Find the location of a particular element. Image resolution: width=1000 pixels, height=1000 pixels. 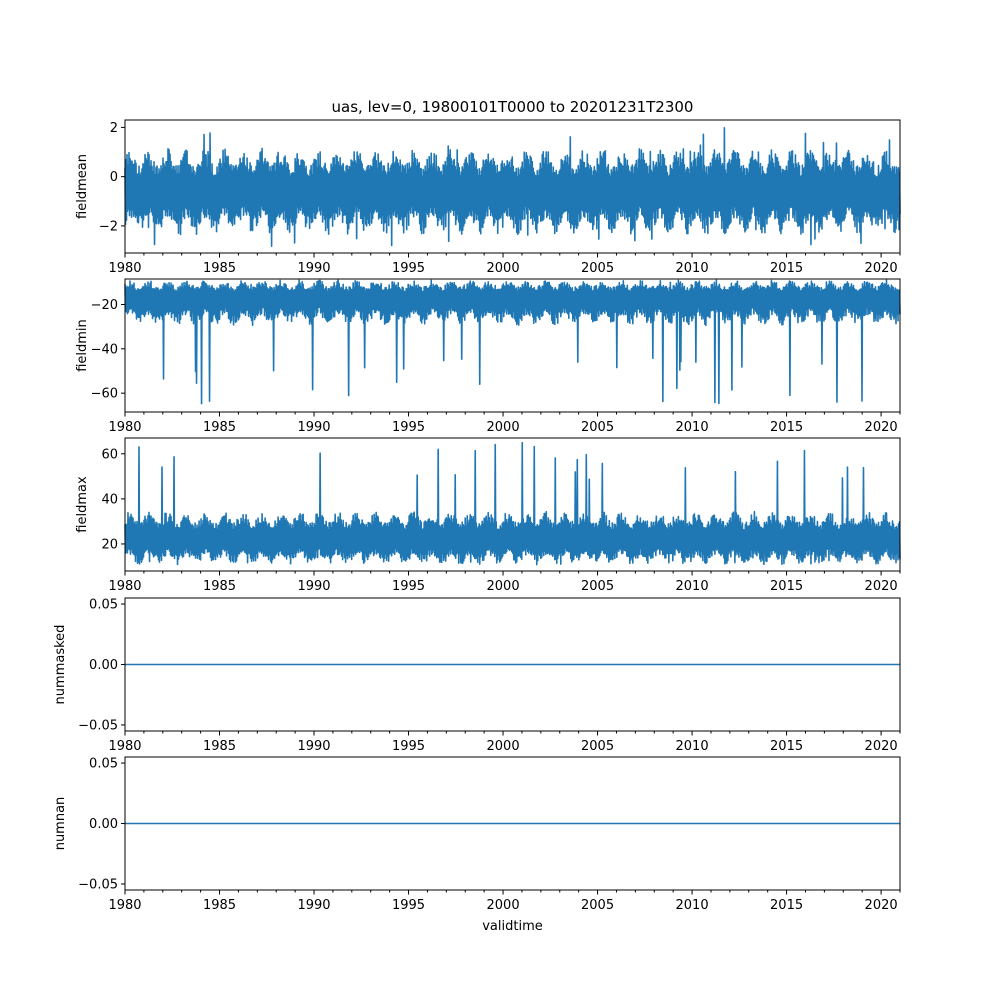

y-tick-label: −40 is located at coordinates (104, 349).